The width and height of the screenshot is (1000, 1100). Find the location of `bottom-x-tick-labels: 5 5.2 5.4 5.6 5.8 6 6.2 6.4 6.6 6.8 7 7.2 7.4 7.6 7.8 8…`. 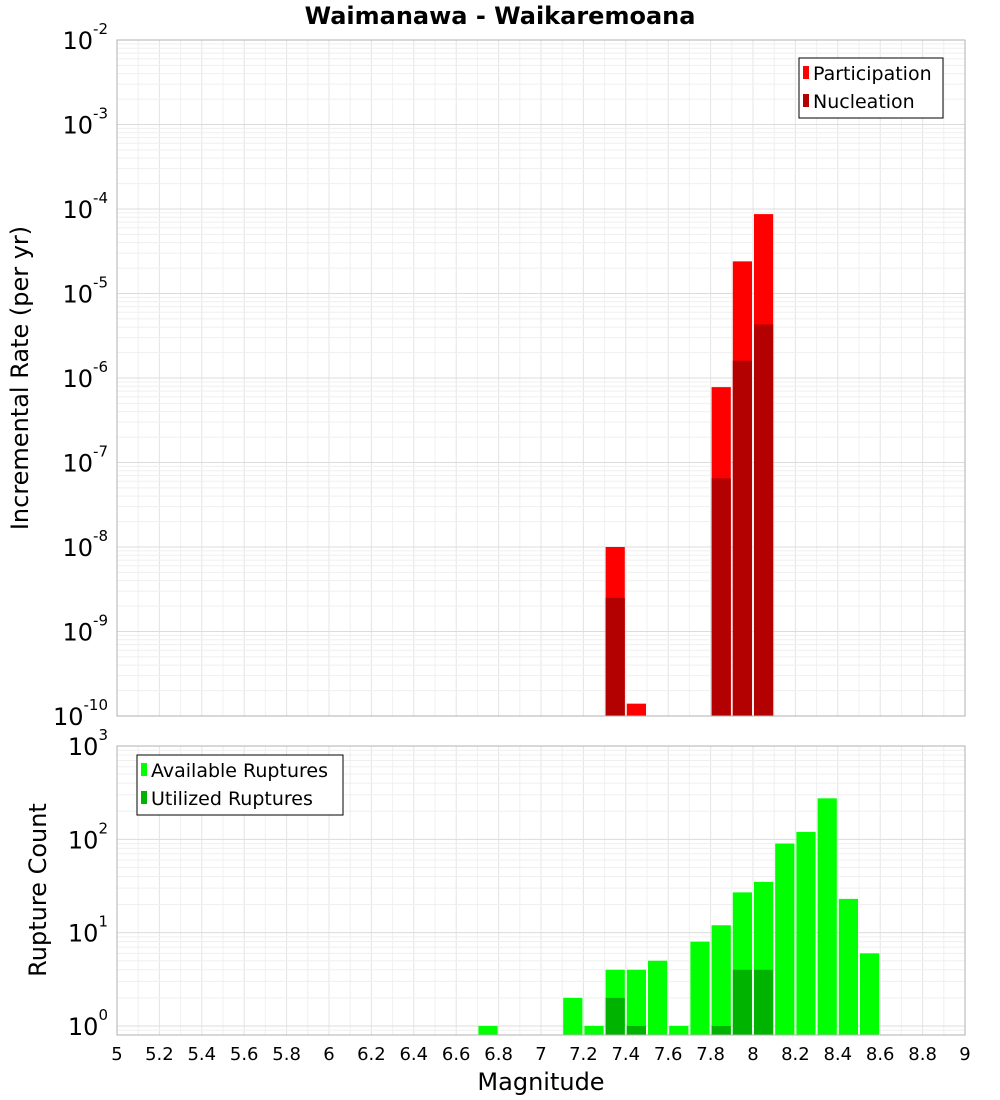

bottom-x-tick-labels: 5 5.2 5.4 5.6 5.8 6 6.2 6.4 6.6 6.8 7 7.2 7.4 7.6 7.8 8… is located at coordinates (540, 1054).